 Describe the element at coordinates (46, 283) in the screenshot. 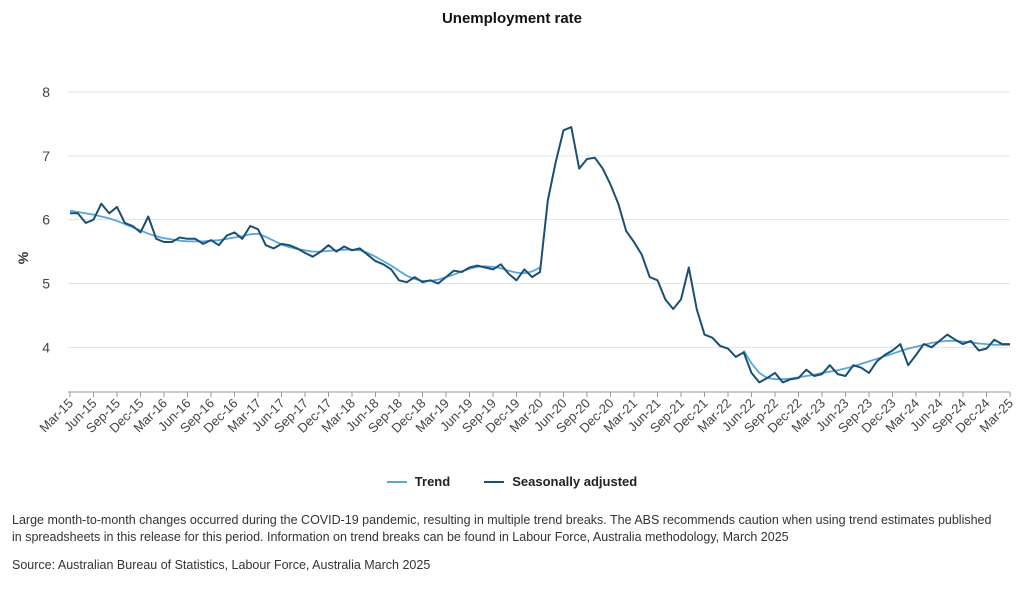

I see `y-tick-label: 5` at that location.